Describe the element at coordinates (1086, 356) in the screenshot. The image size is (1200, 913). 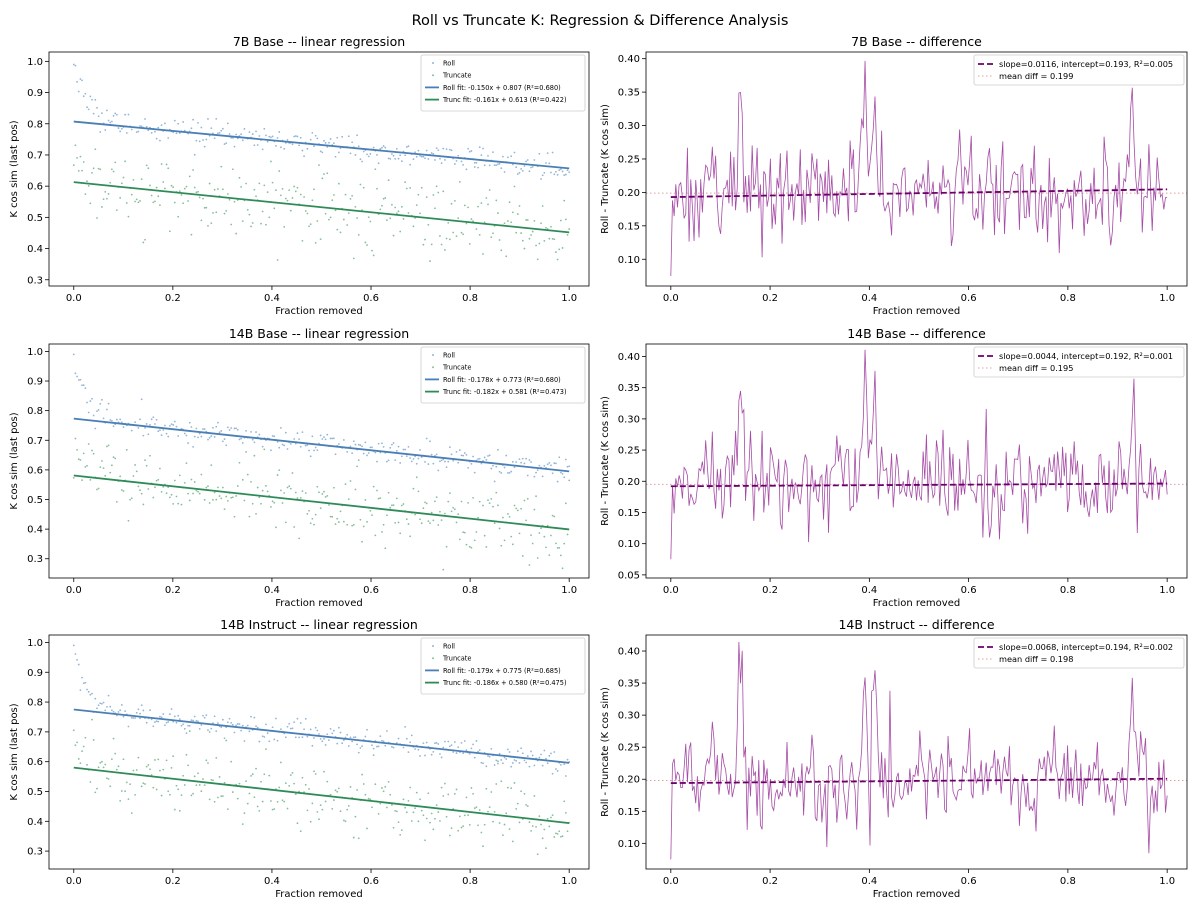
I see `legend-entry: slope=0.0044, intercept=0.192, R²=0.001` at that location.